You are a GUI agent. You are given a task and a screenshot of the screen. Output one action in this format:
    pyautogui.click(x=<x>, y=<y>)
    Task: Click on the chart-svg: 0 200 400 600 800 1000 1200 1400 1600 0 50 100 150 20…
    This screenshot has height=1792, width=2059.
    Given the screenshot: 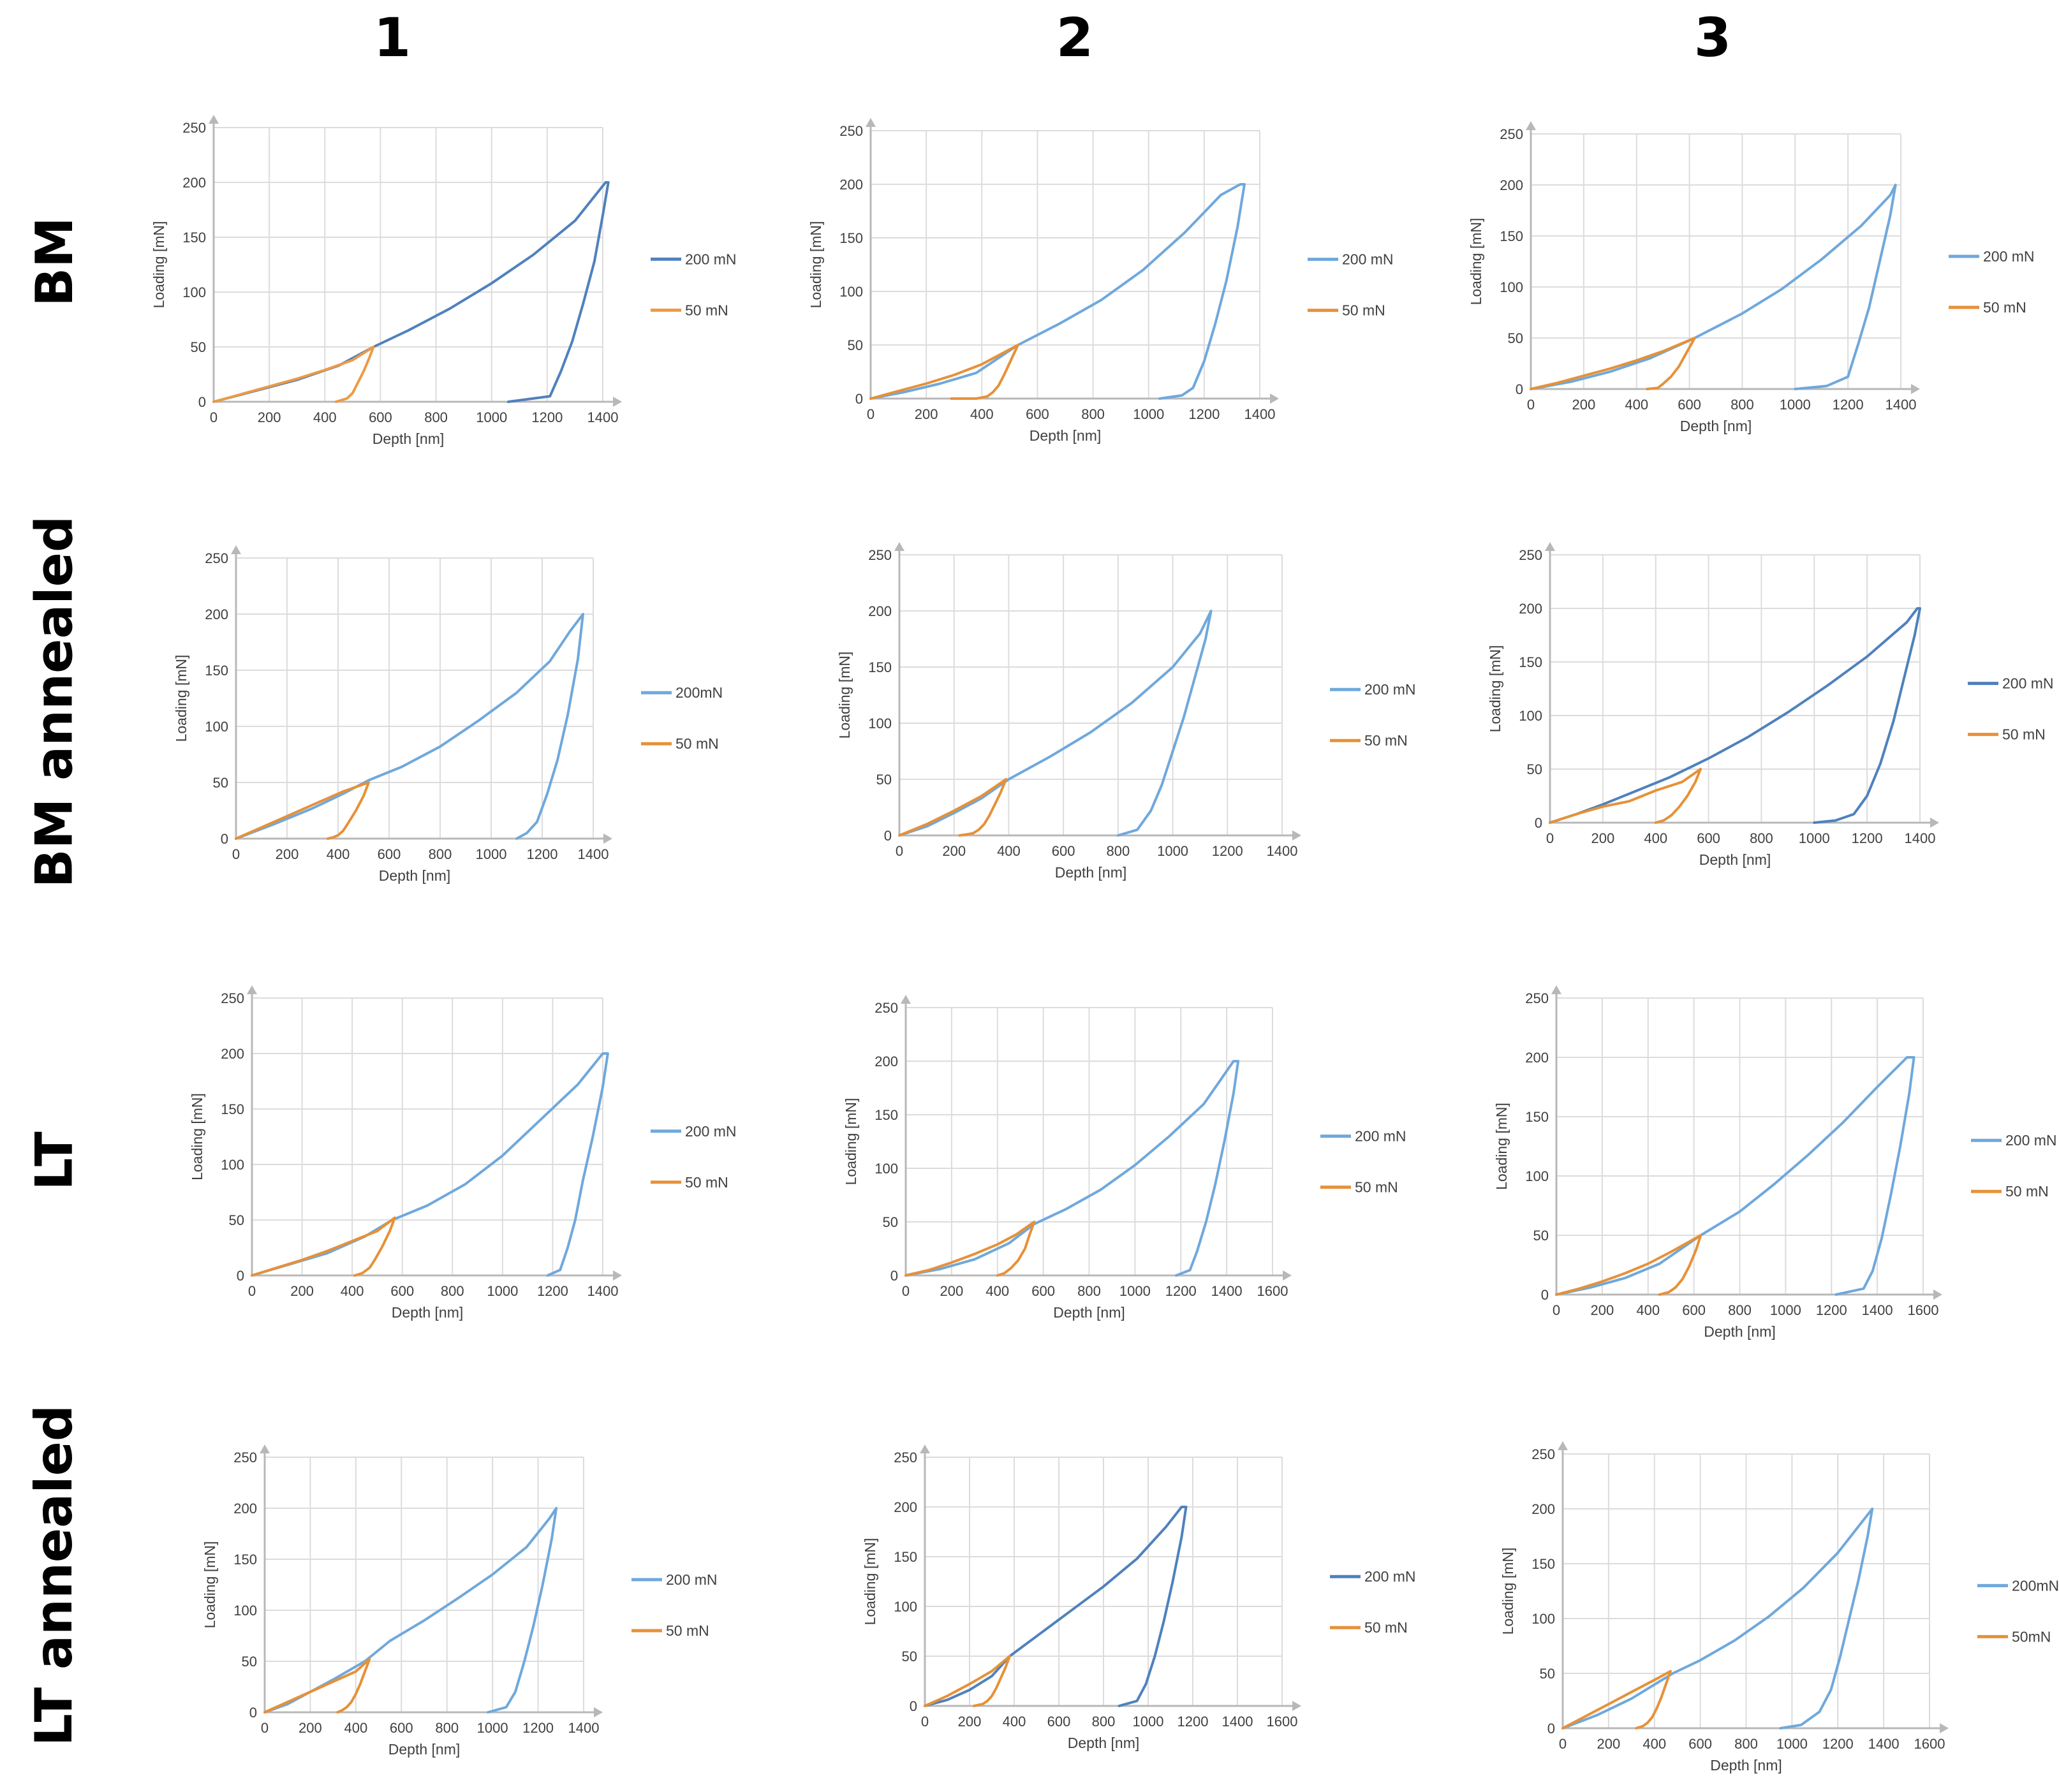 What is the action you would take?
    pyautogui.click(x=1775, y=1162)
    